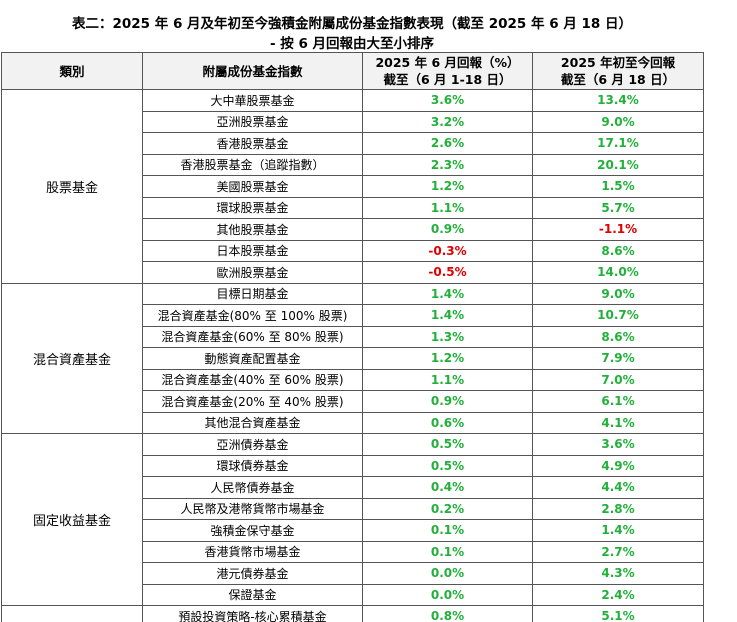  What do you see at coordinates (252, 487) in the screenshot?
I see `index-name: 人民幣債券基金` at bounding box center [252, 487].